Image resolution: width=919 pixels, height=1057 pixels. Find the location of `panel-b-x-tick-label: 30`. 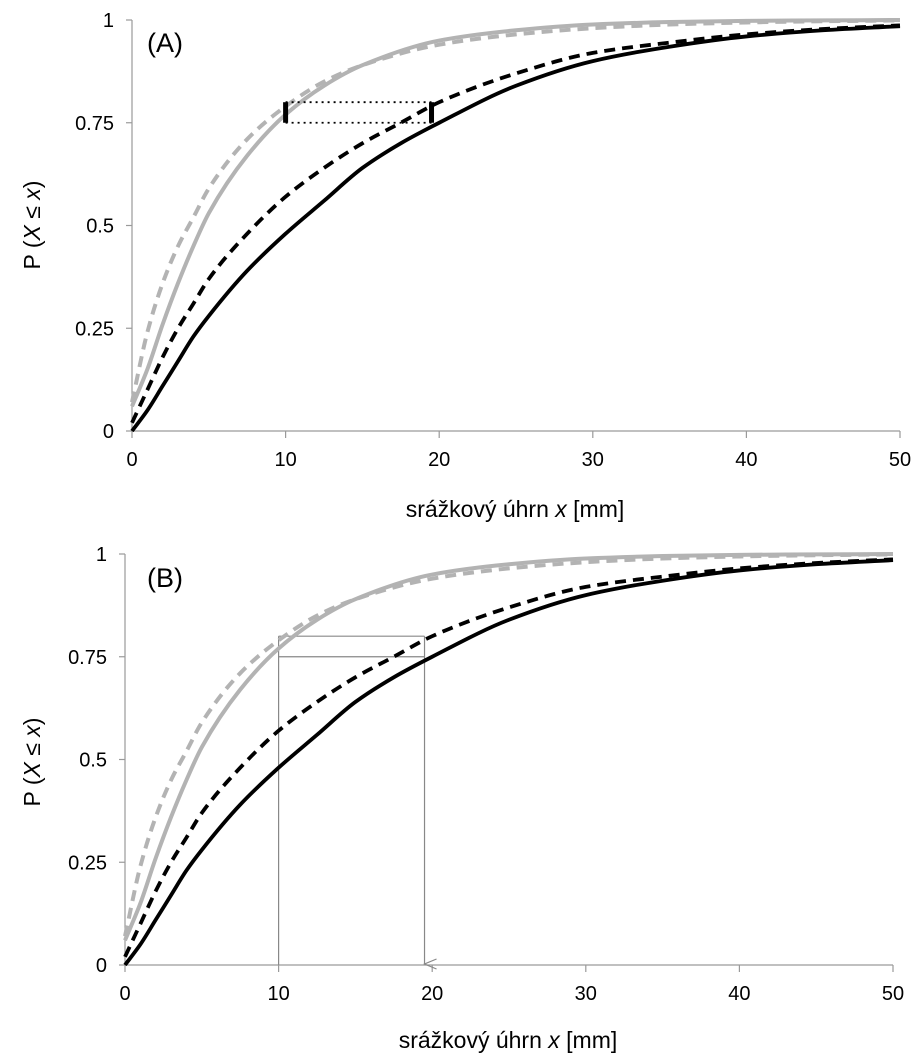

panel-b-x-tick-label: 30 is located at coordinates (586, 994).